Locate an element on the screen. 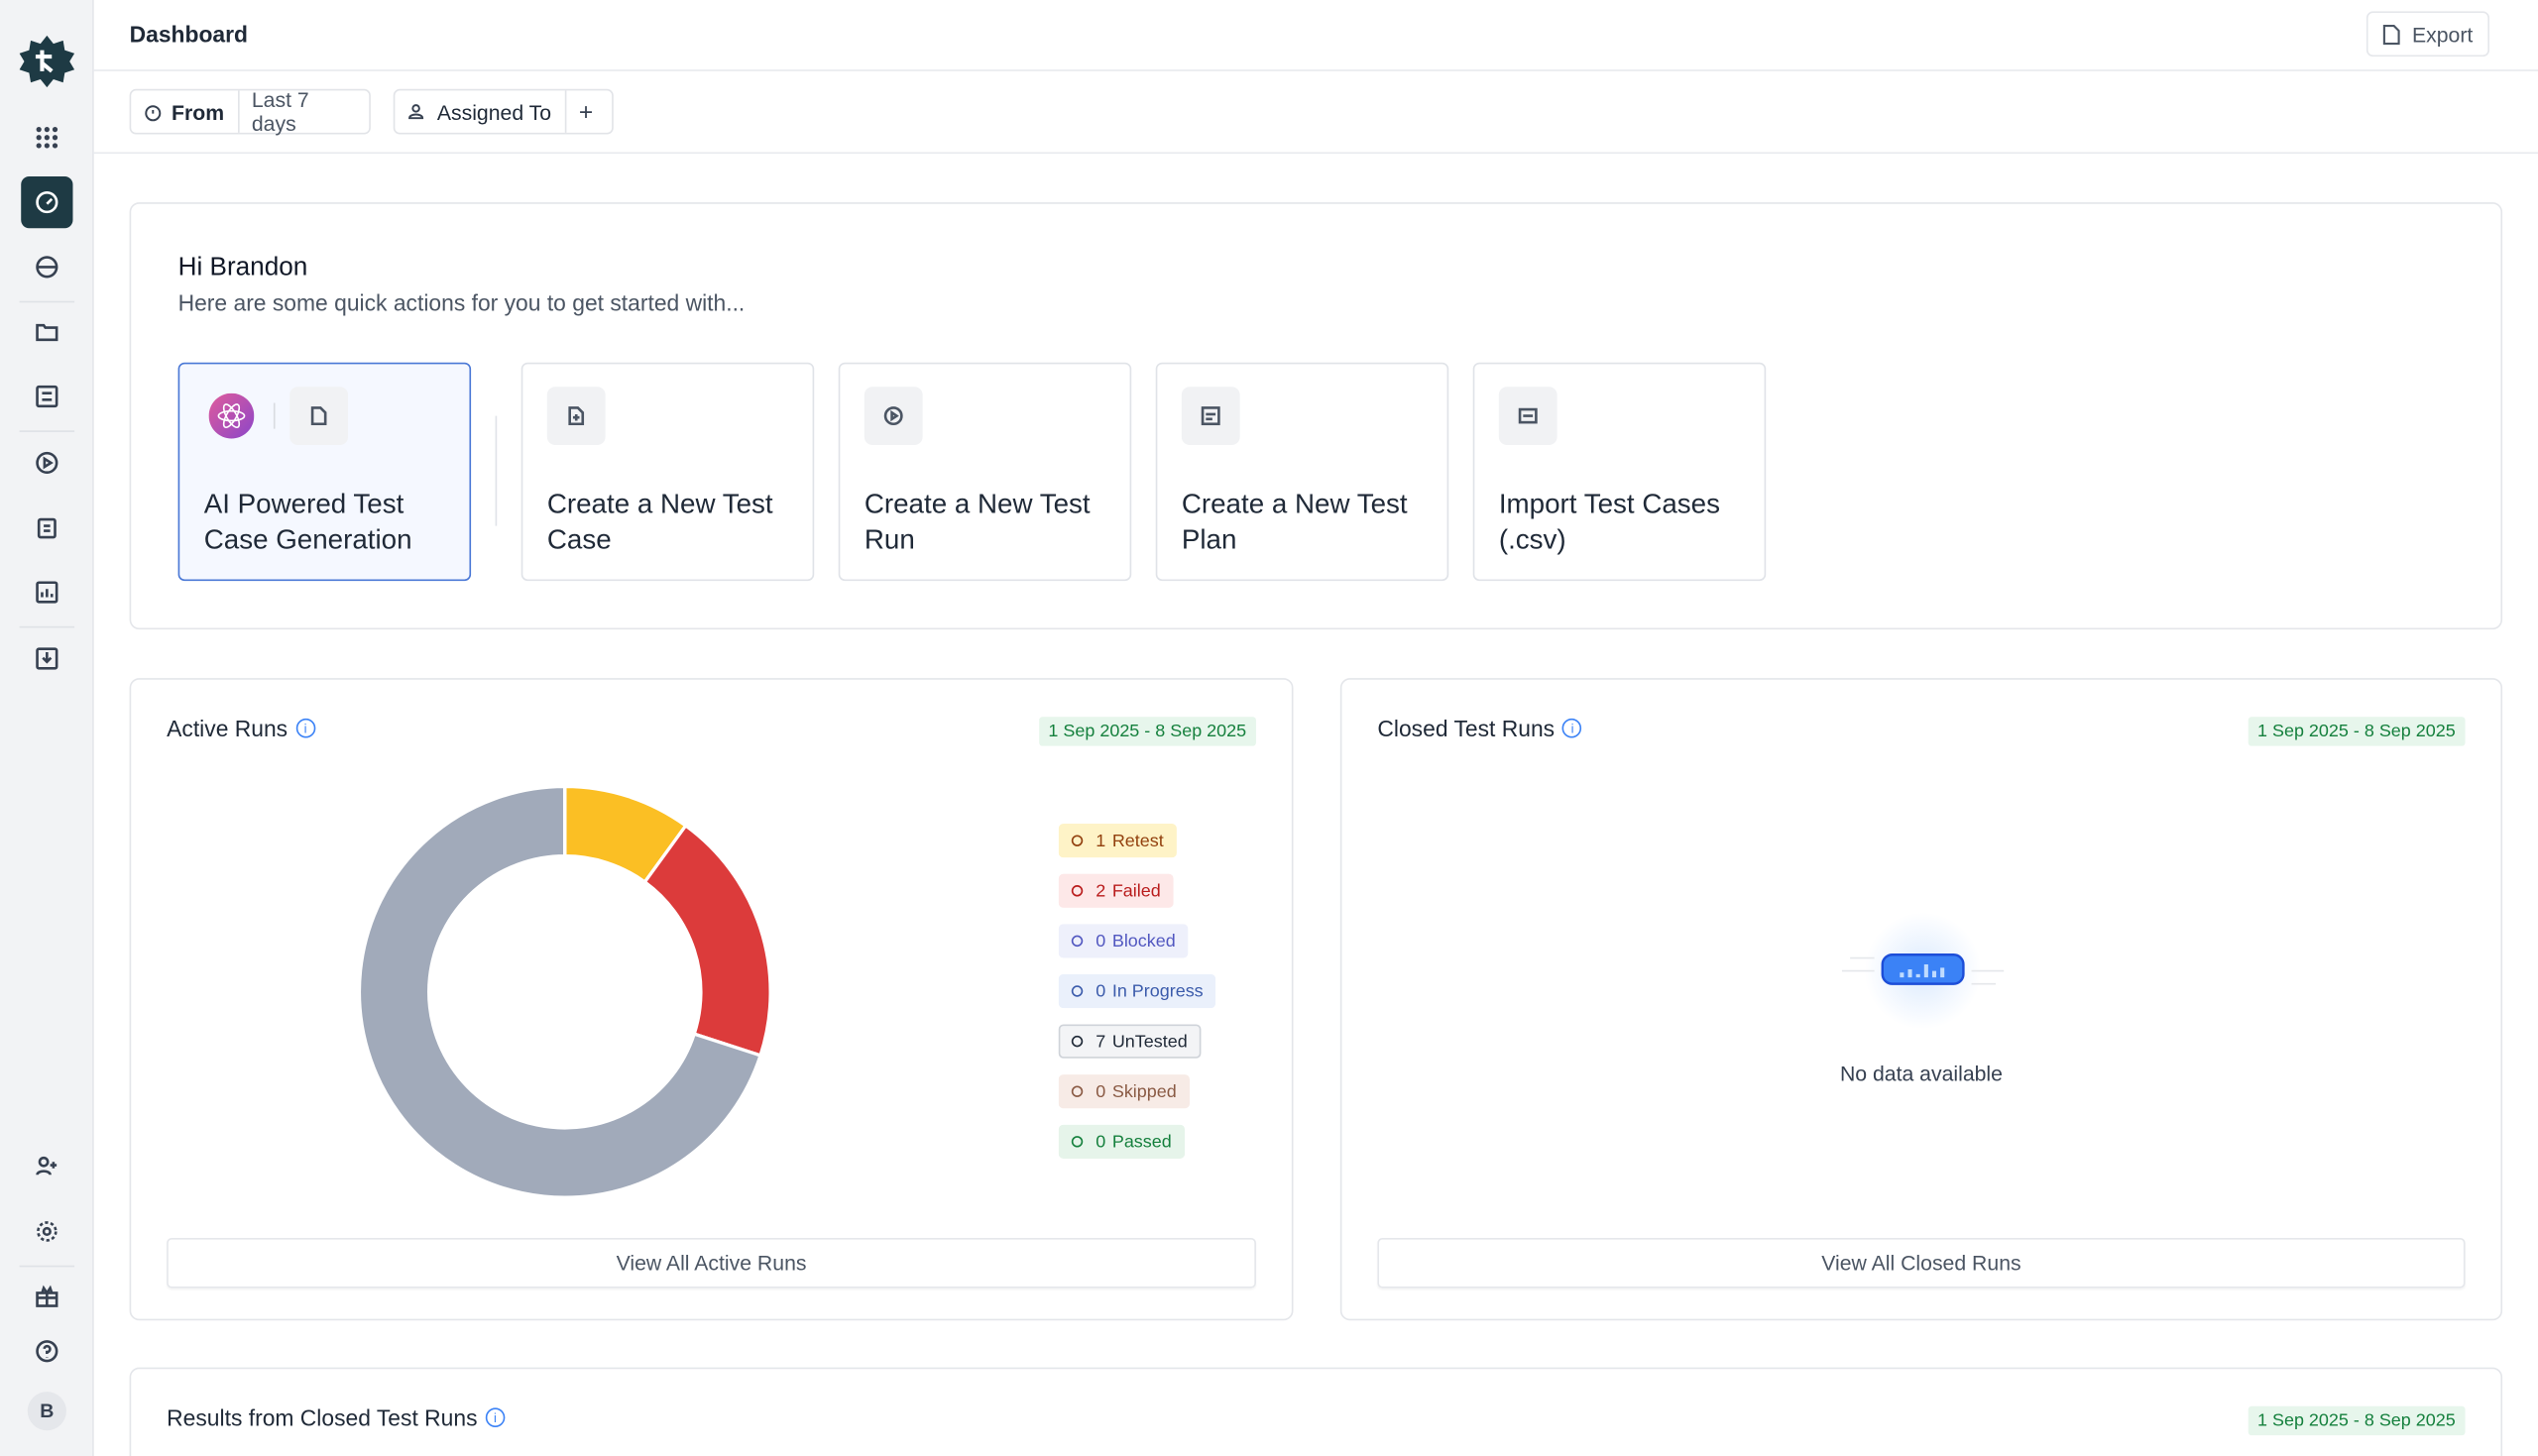 The height and width of the screenshot is (1456, 2538). legend-item: 0 Passed is located at coordinates (1121, 1141).